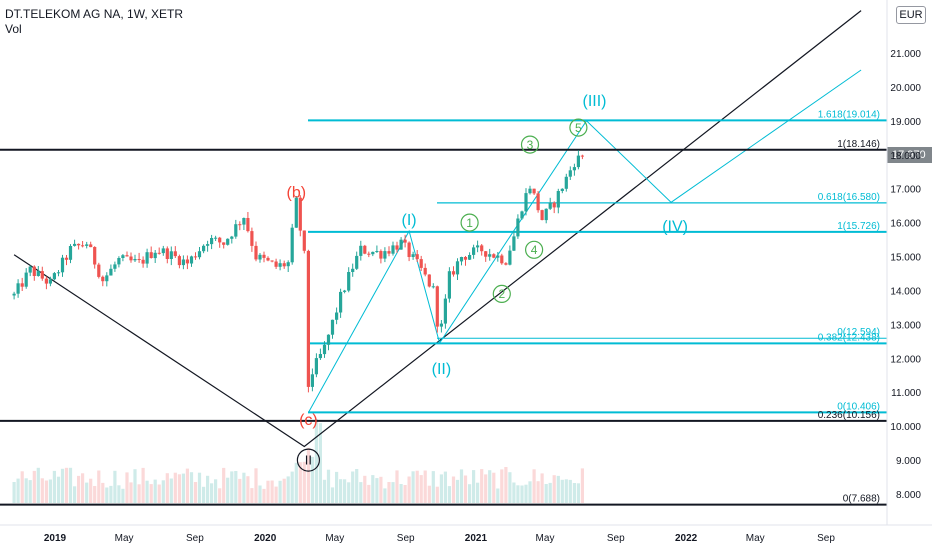 This screenshot has width=932, height=550. What do you see at coordinates (908, 495) in the screenshot?
I see `y-tick-label: 8.000` at bounding box center [908, 495].